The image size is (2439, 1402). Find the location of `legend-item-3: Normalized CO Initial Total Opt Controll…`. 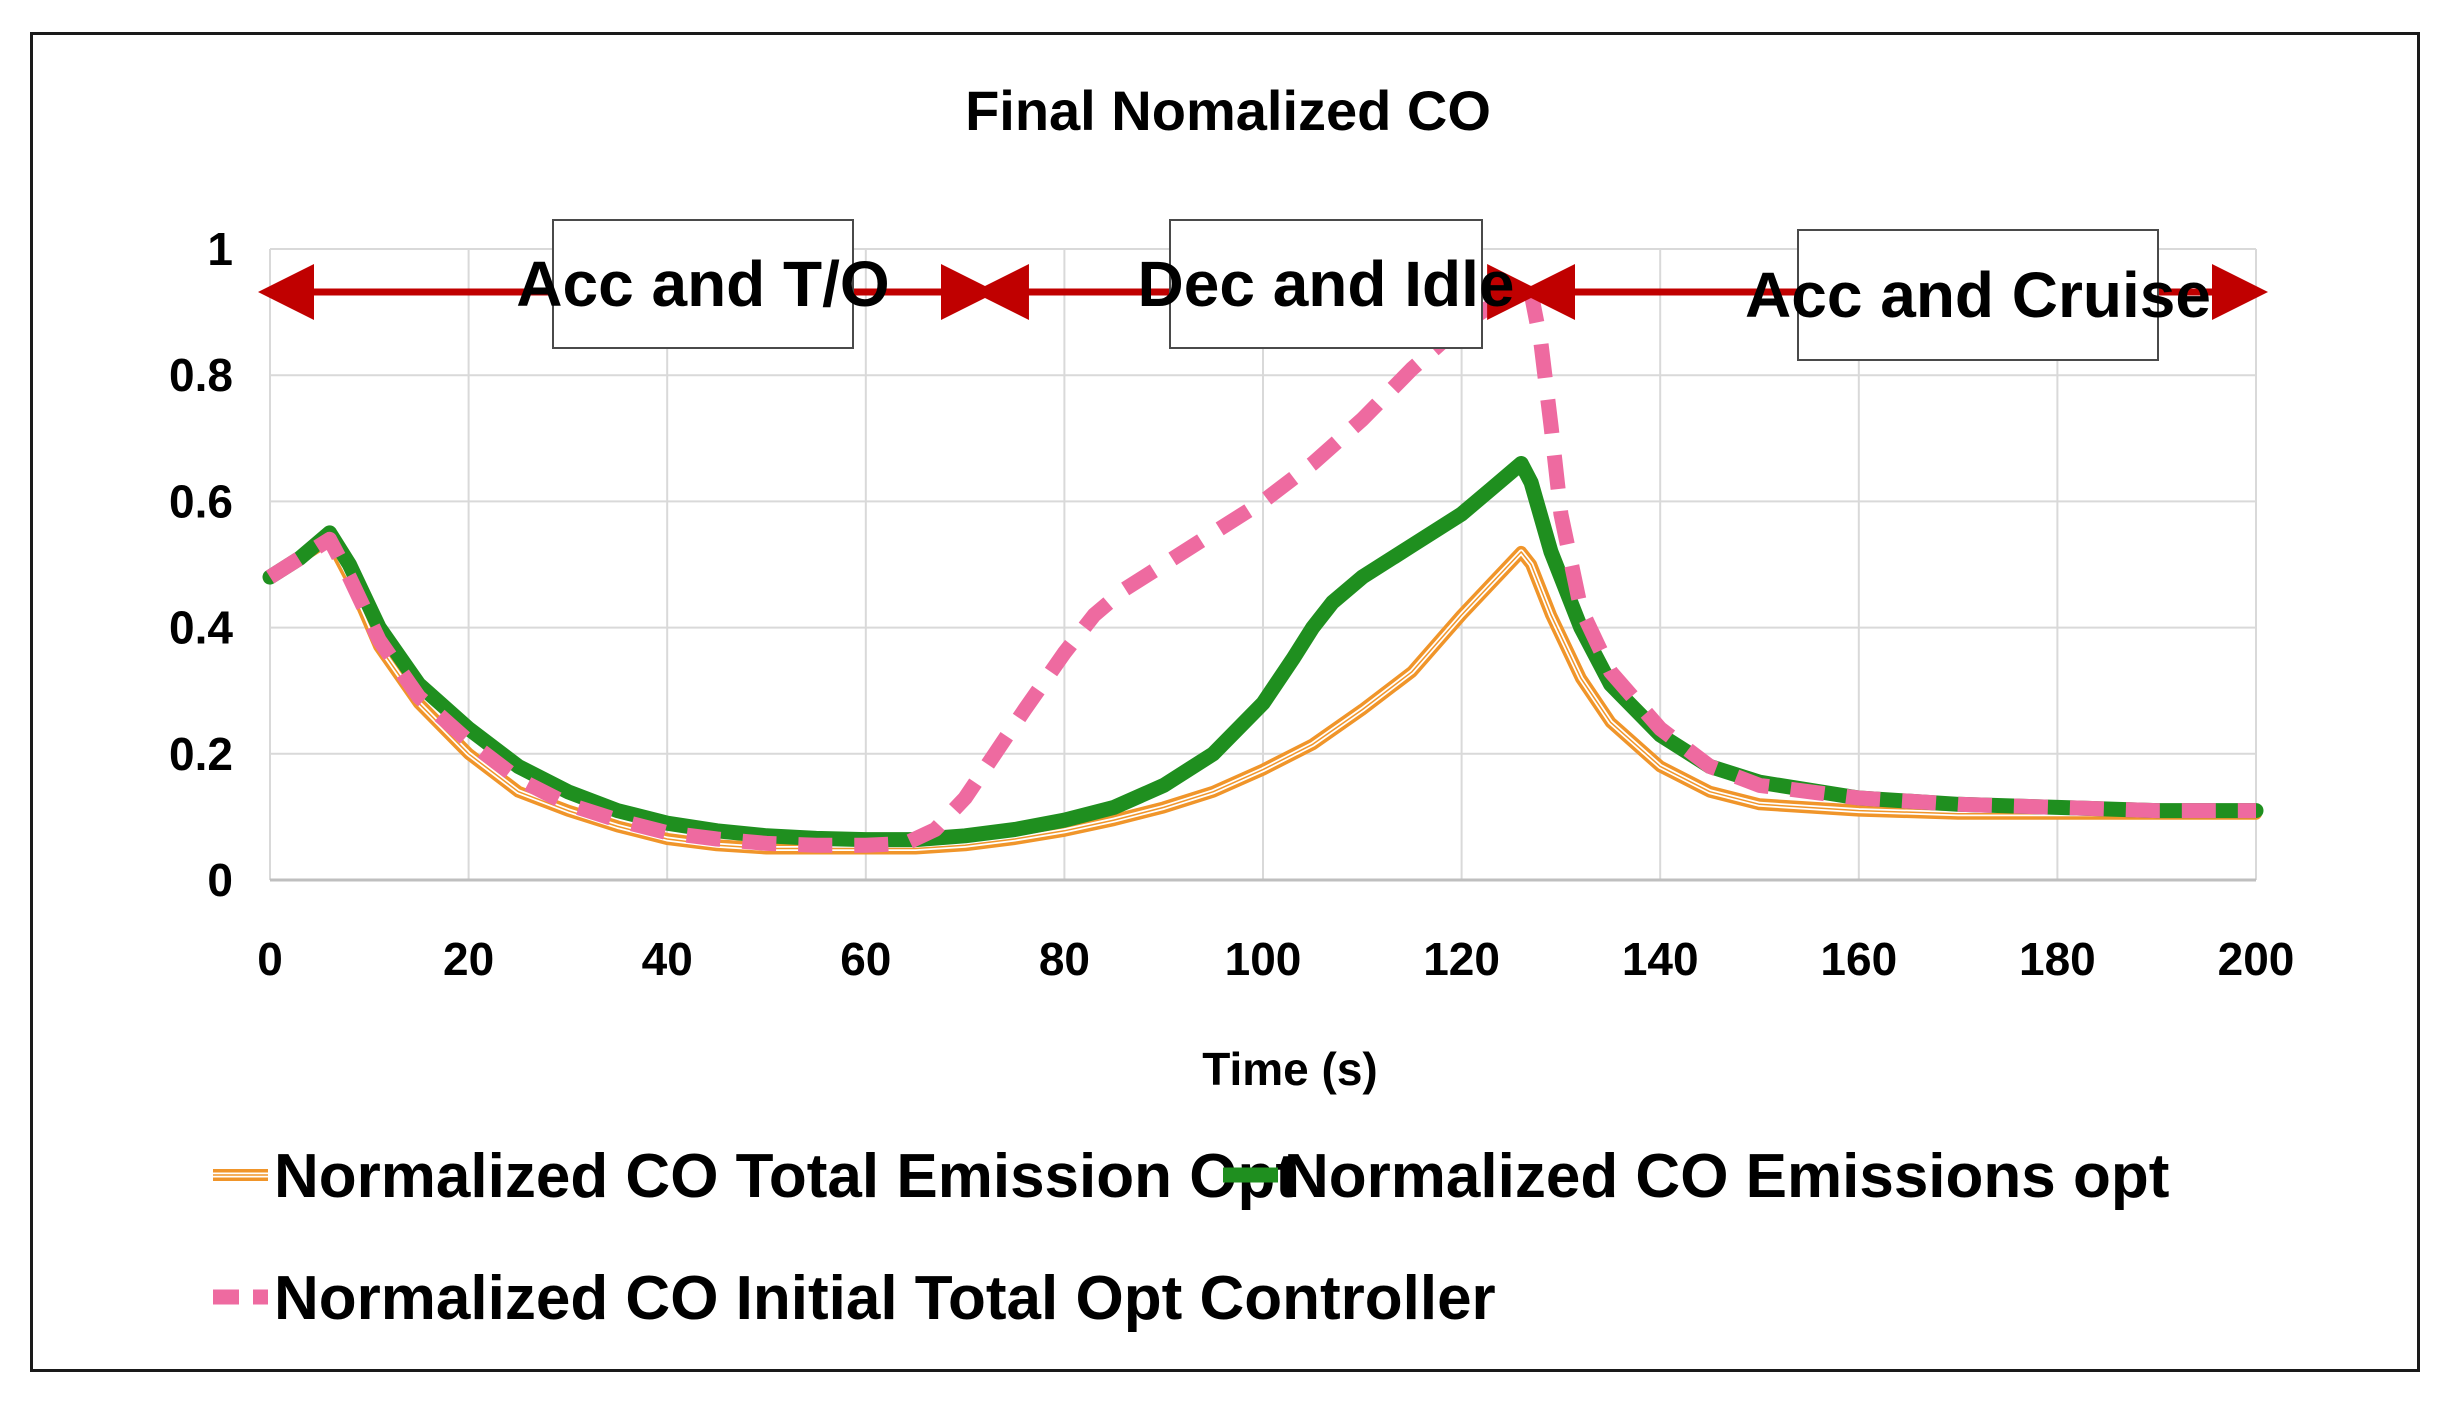

legend-item-3: Normalized CO Initial Total Opt Controll… is located at coordinates (854, 1298).